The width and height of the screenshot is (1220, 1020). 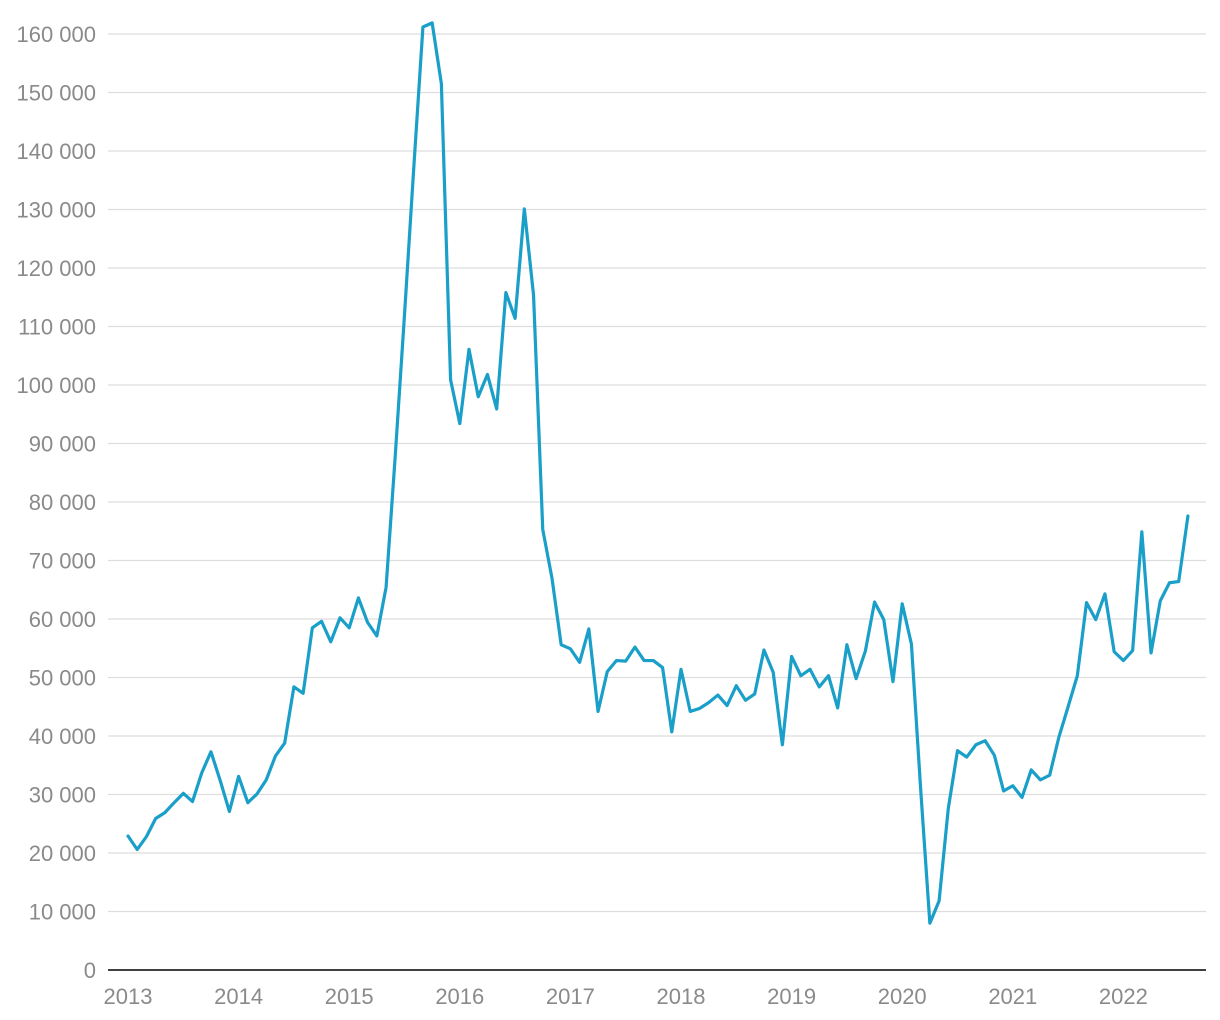 What do you see at coordinates (62, 736) in the screenshot?
I see `y-tick-label: 40 000` at bounding box center [62, 736].